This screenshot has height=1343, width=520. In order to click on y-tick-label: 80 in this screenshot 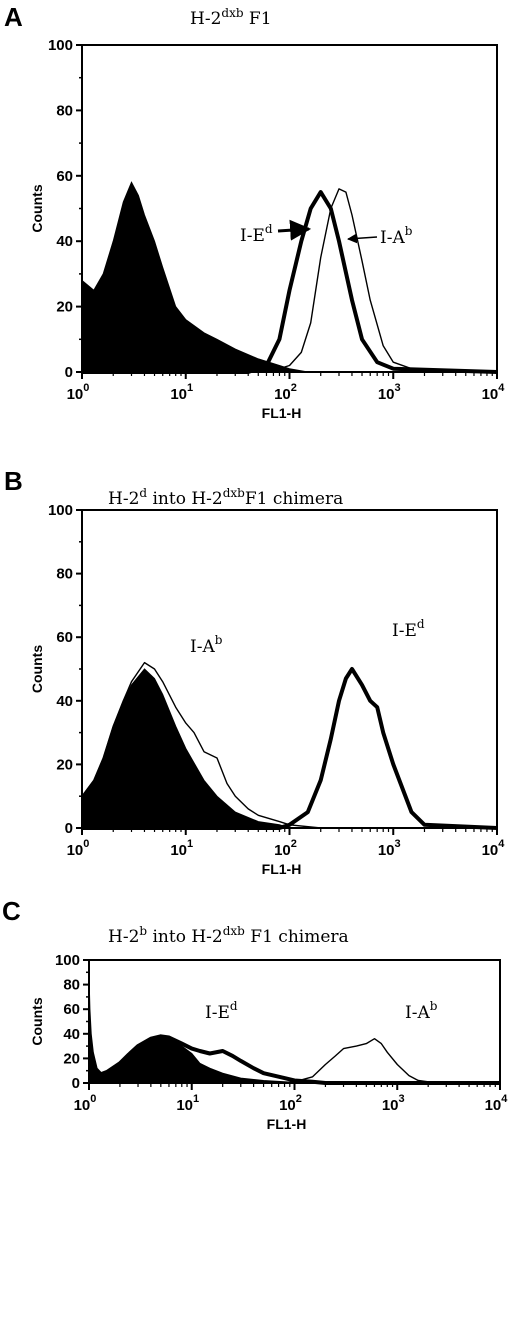, I will do `click(64, 574)`.